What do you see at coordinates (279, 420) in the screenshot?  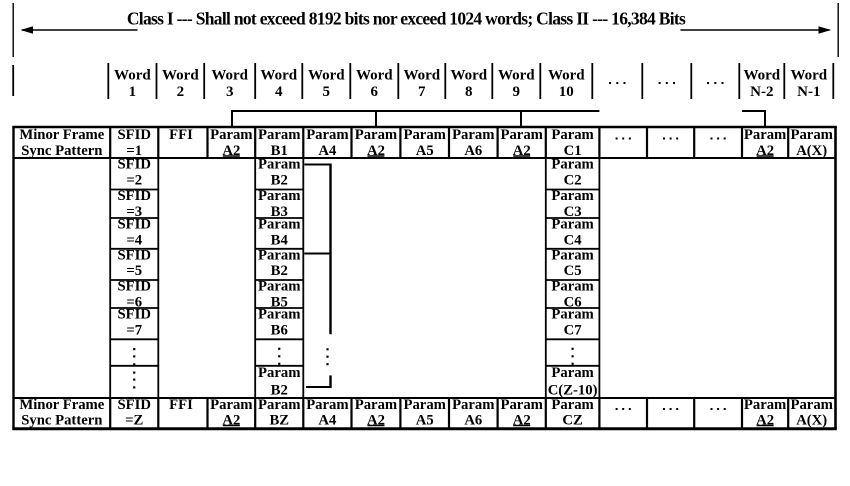 I see `svg-text: BZ` at bounding box center [279, 420].